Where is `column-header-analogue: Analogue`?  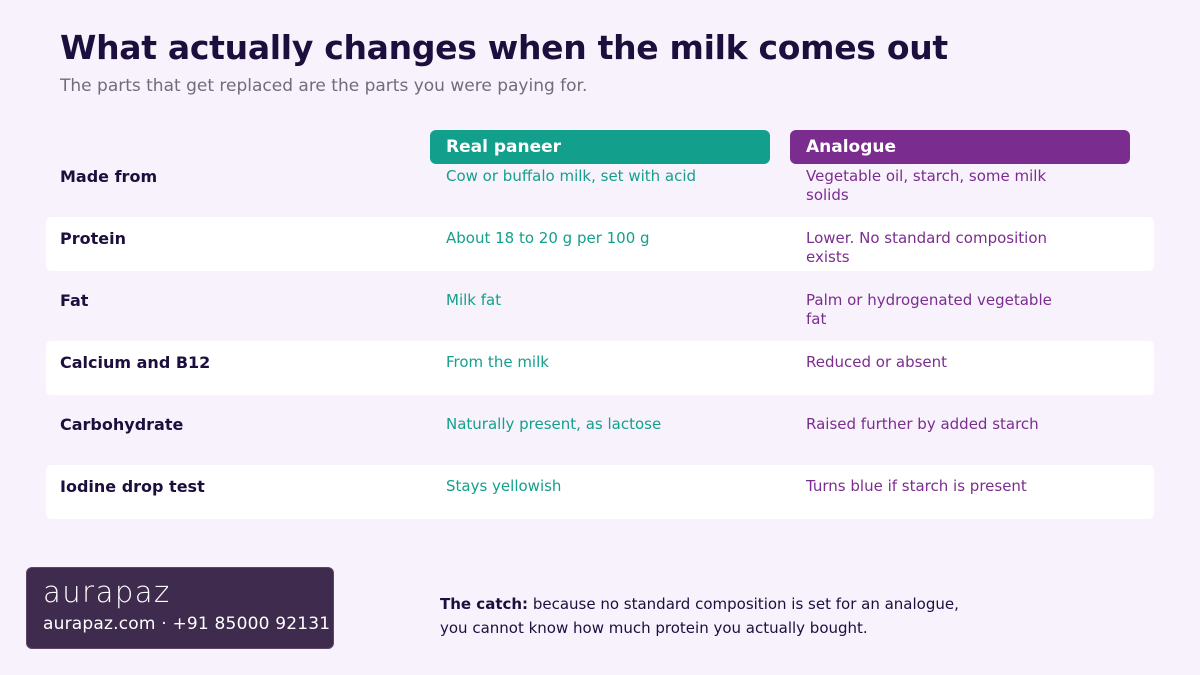 column-header-analogue: Analogue is located at coordinates (960, 147).